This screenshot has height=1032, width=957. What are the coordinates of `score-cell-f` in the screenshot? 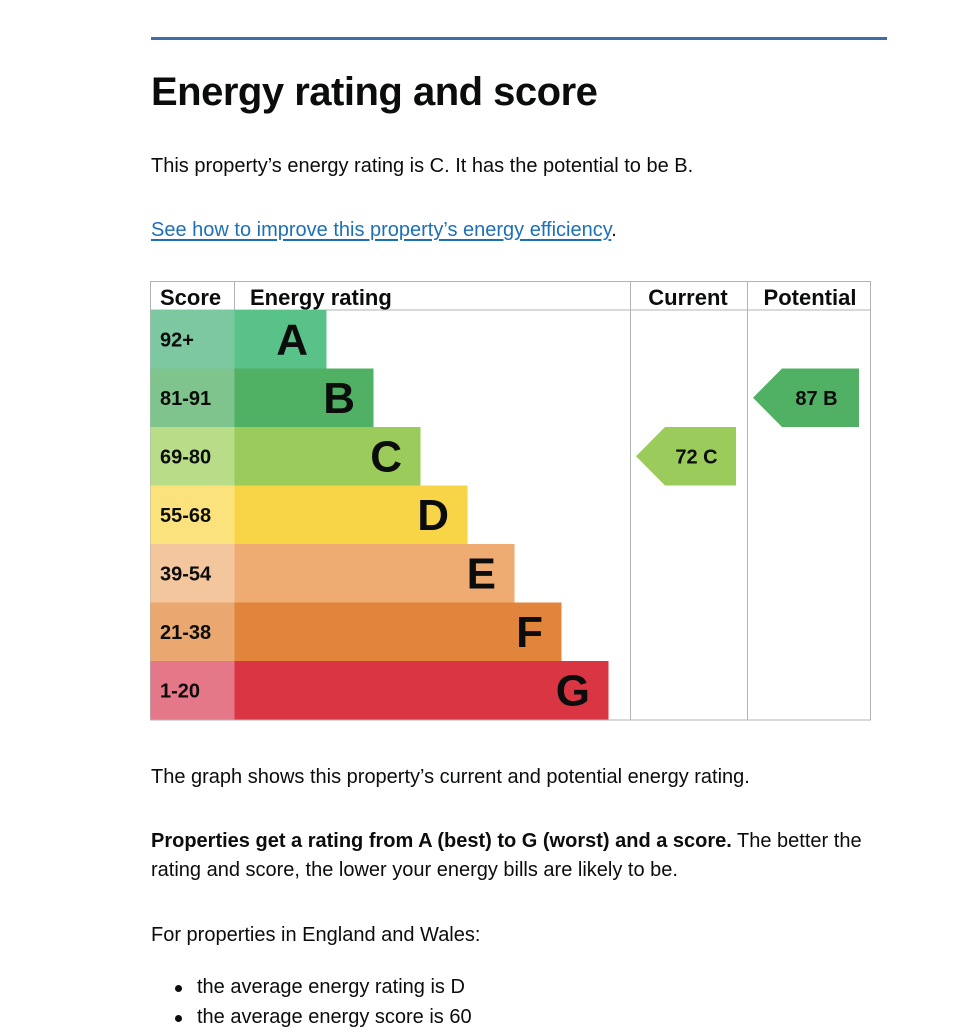 It's located at (192, 631).